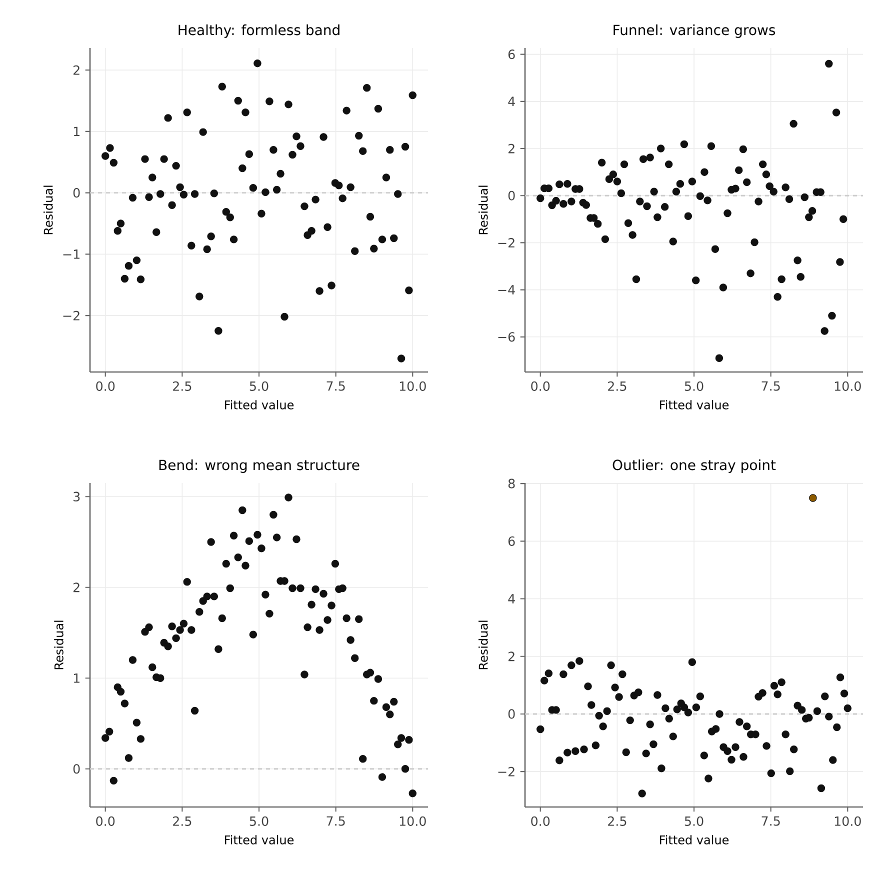 The image size is (888, 888). What do you see at coordinates (695, 31) in the screenshot?
I see `chart-title: Funnel: variance grows` at bounding box center [695, 31].